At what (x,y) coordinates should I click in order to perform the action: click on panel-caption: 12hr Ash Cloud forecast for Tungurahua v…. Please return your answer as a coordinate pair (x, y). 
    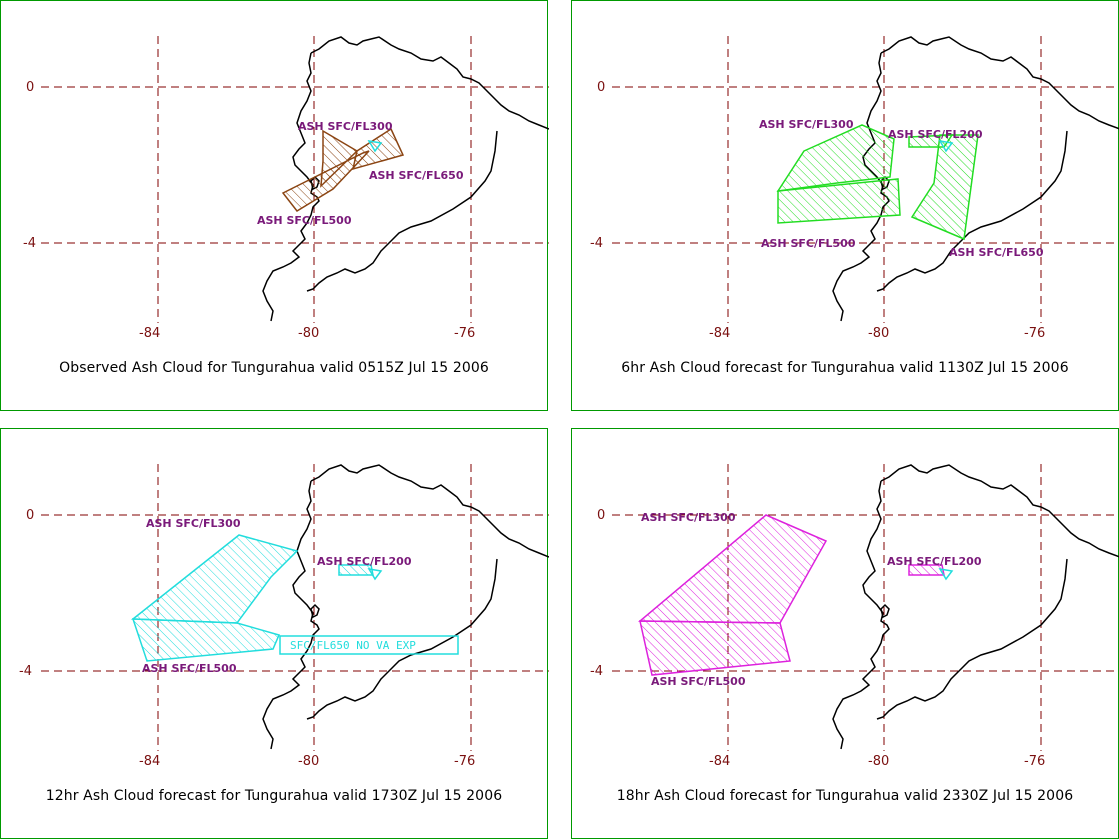
    Looking at the image, I should click on (274, 796).